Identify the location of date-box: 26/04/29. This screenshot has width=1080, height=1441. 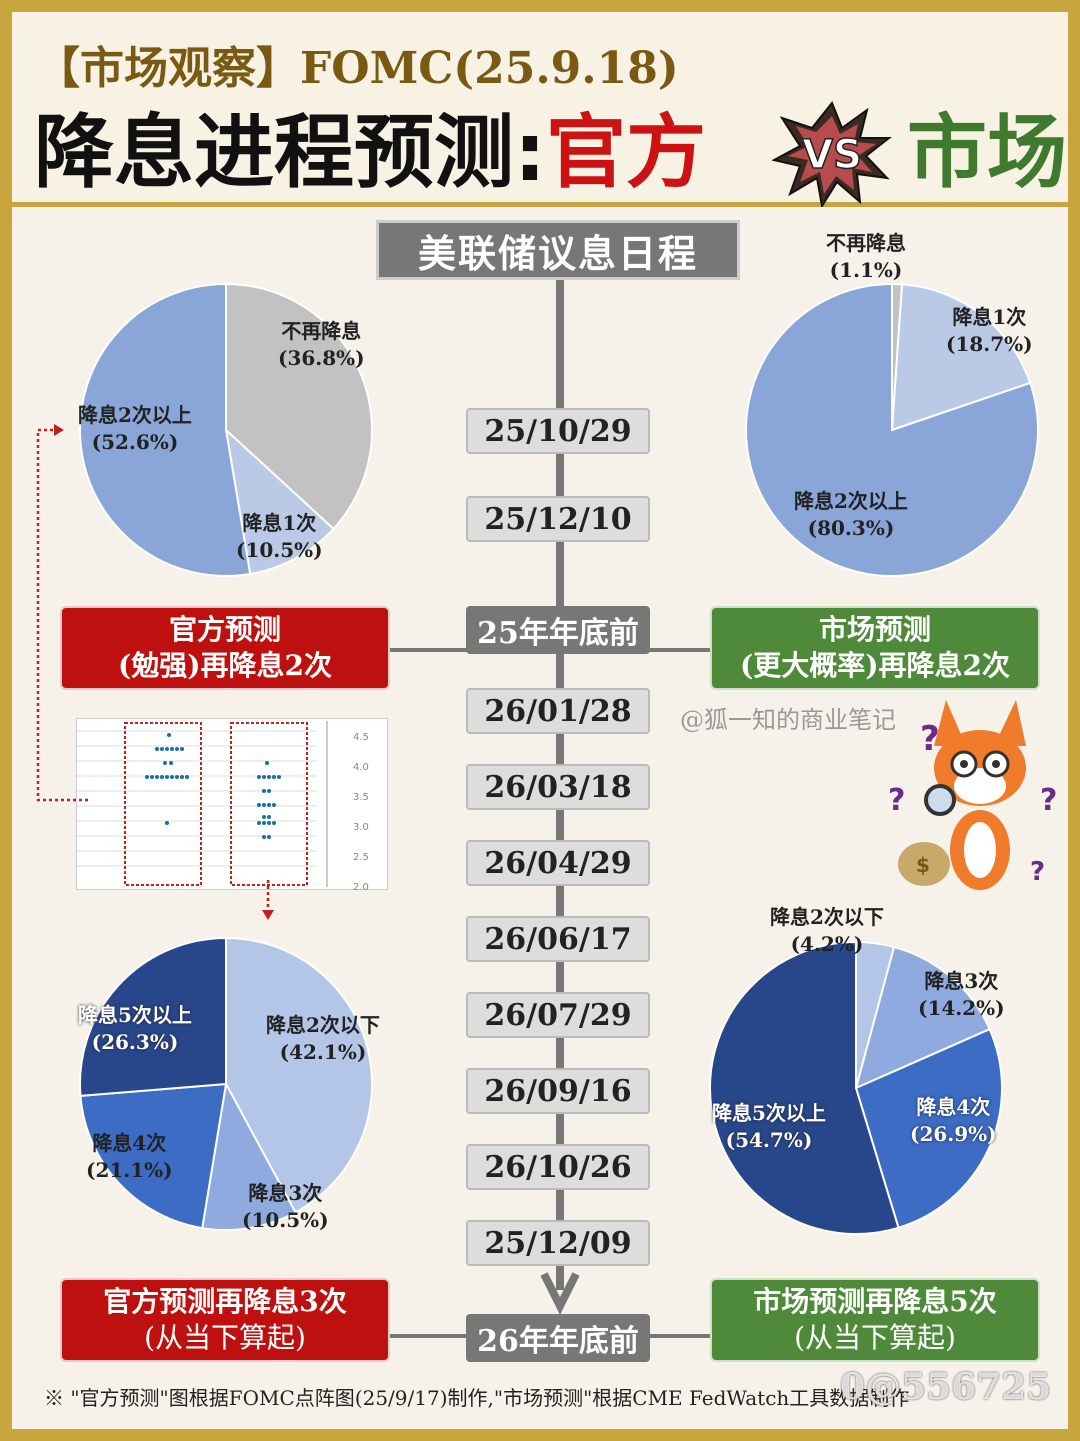
(558, 863).